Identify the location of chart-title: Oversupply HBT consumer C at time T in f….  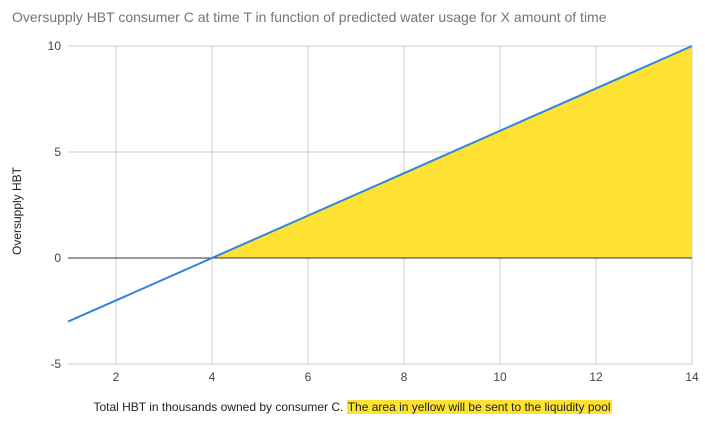
(309, 17).